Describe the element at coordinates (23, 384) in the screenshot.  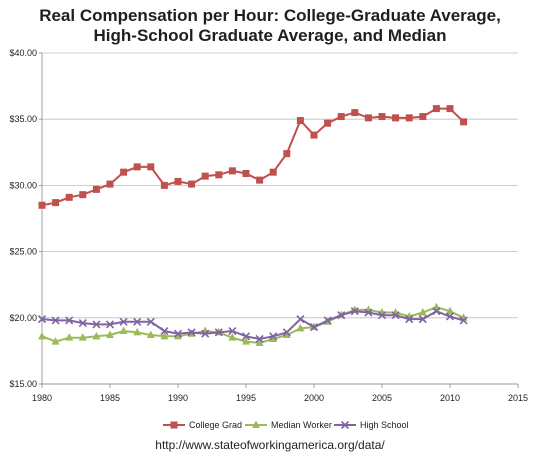
I see `y-tick-label: $15.00` at that location.